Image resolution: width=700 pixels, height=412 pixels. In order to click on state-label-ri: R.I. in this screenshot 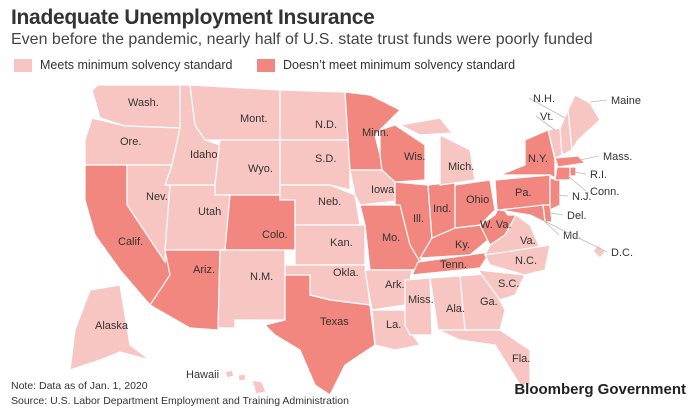, I will do `click(598, 175)`.